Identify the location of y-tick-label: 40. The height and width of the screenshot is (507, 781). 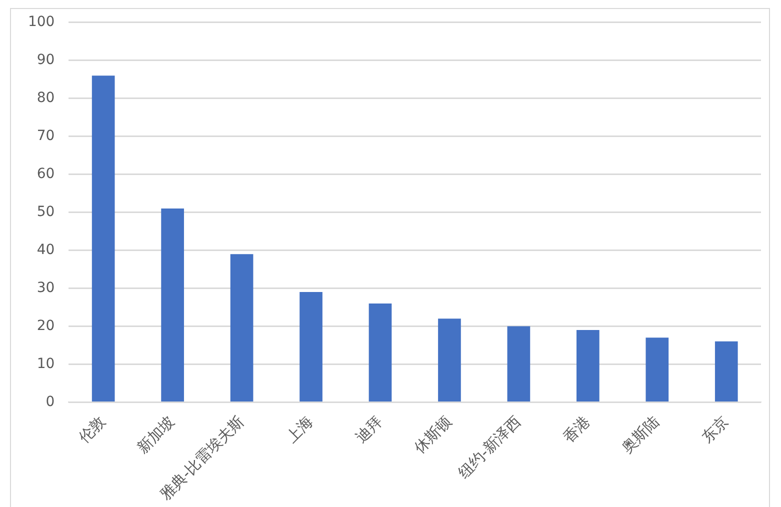
(45, 250).